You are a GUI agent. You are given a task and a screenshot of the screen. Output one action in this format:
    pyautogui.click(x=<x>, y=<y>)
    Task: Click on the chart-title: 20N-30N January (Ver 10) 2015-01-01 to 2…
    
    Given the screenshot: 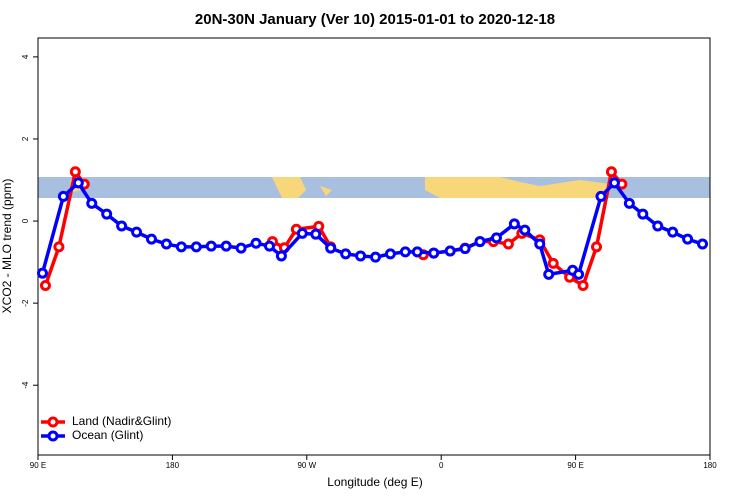 What is the action you would take?
    pyautogui.click(x=375, y=19)
    